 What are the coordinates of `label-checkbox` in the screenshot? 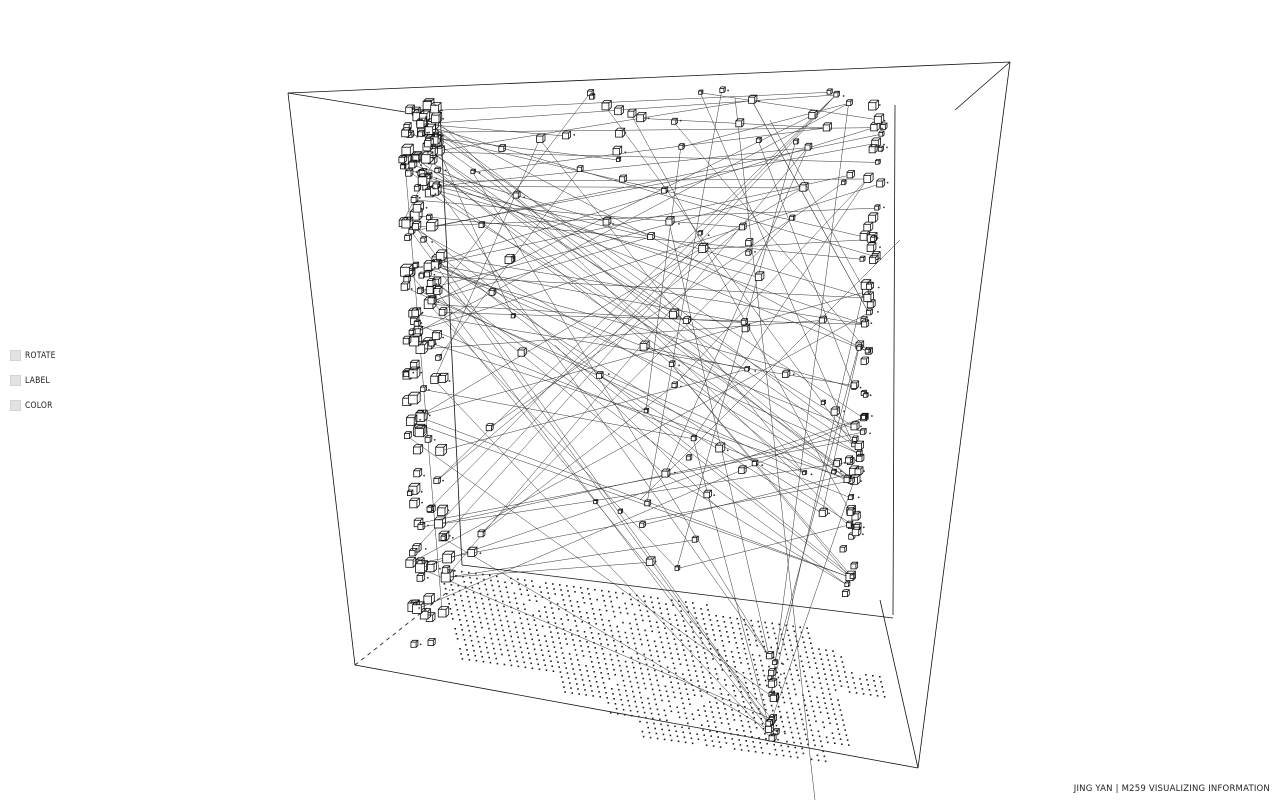 It's located at (15, 380).